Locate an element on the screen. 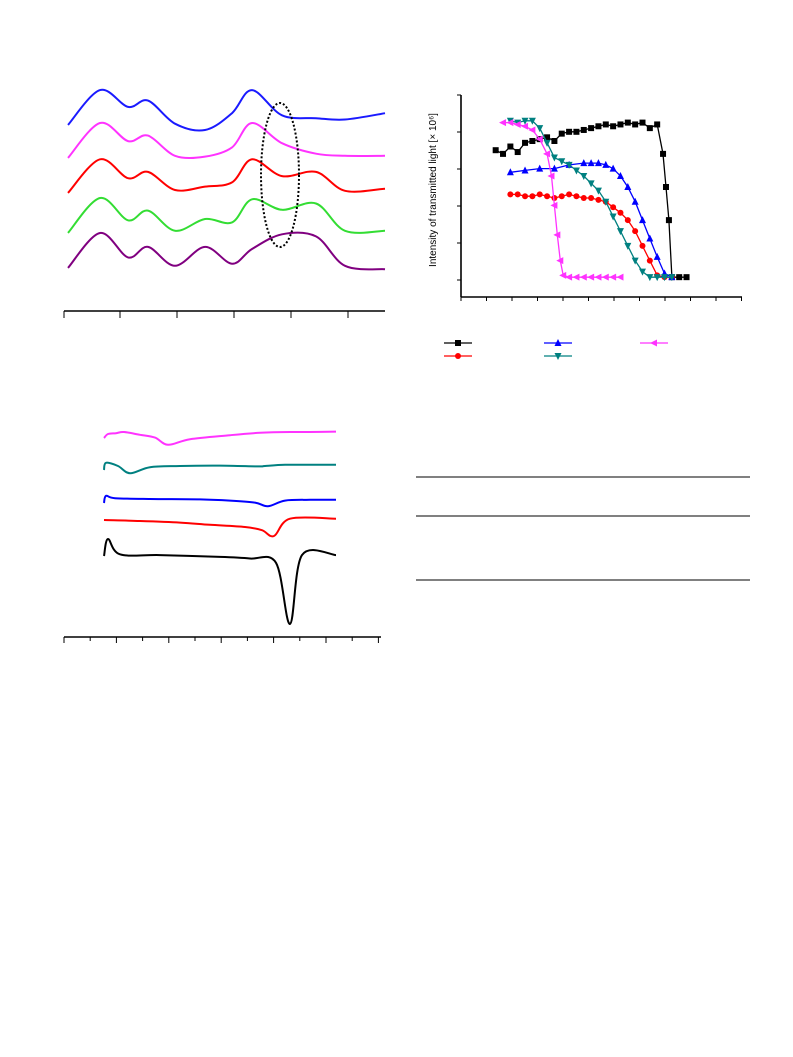 The width and height of the screenshot is (793, 1057). transmittance-legend is located at coordinates (556, 349).